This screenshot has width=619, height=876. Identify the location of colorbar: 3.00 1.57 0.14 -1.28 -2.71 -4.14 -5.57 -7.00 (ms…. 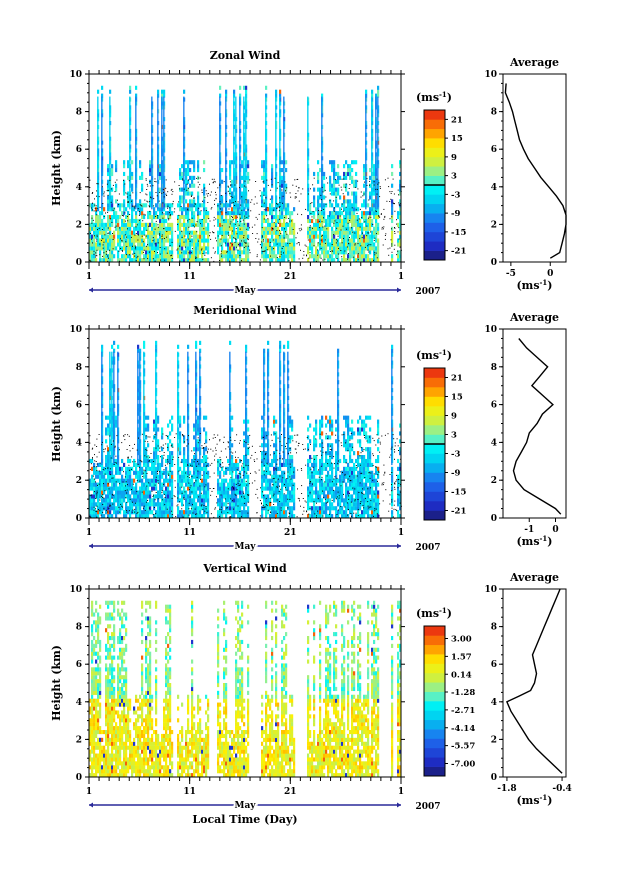
(445, 691).